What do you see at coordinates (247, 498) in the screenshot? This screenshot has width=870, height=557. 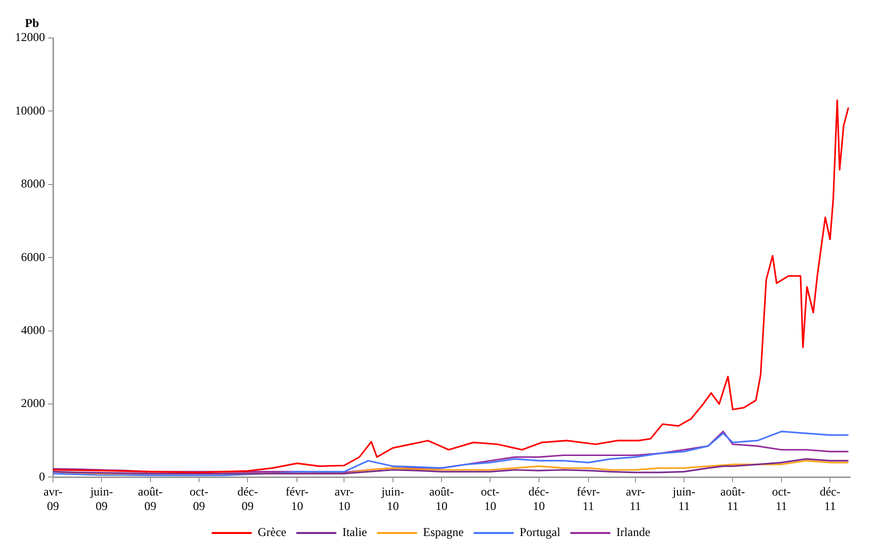 I see `x-tick-label: déc-09` at bounding box center [247, 498].